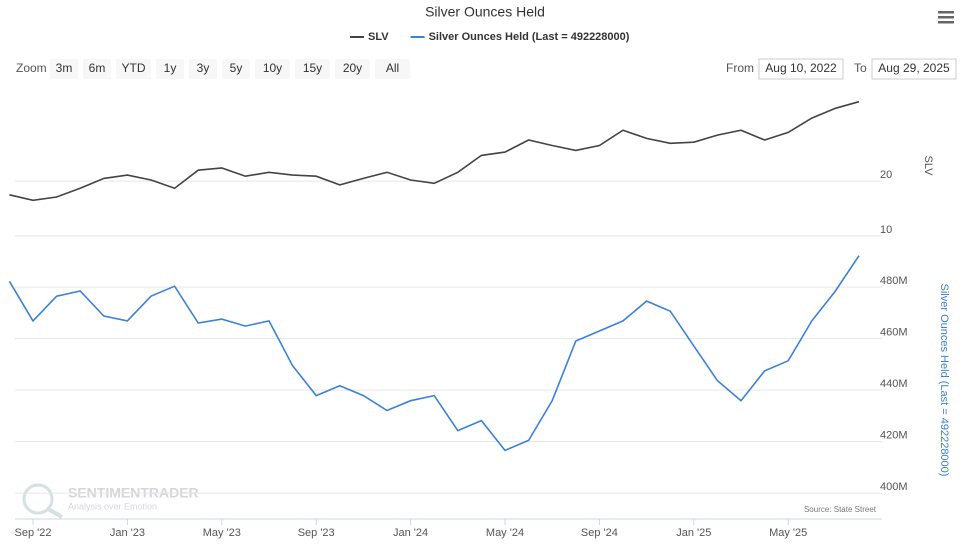 The height and width of the screenshot is (552, 970). I want to click on zoom-button-label: 20y, so click(352, 68).